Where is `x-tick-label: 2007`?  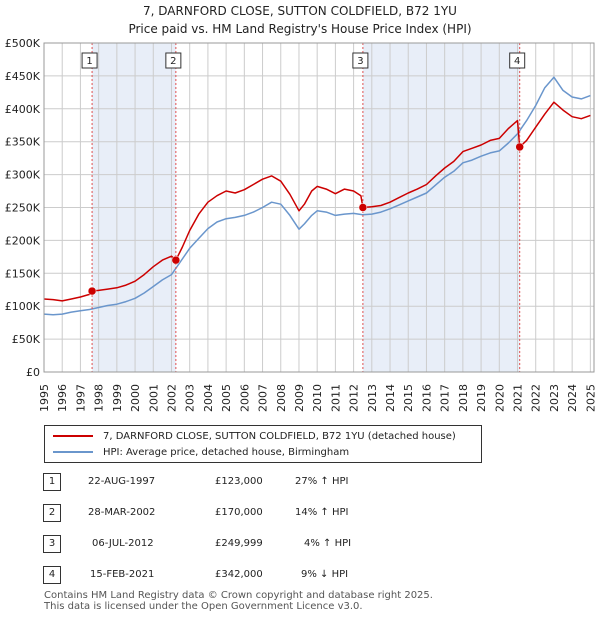
x-tick-label: 2007 is located at coordinates (263, 398).